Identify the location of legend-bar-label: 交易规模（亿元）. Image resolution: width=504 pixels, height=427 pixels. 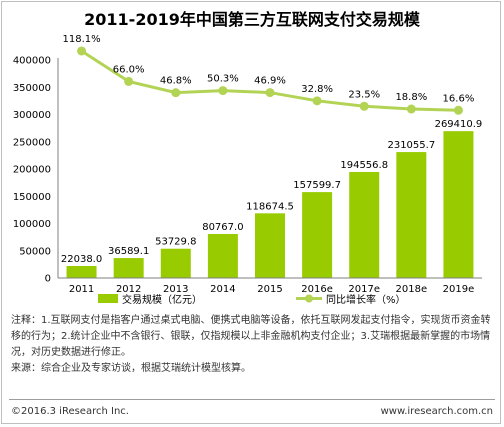
(162, 299).